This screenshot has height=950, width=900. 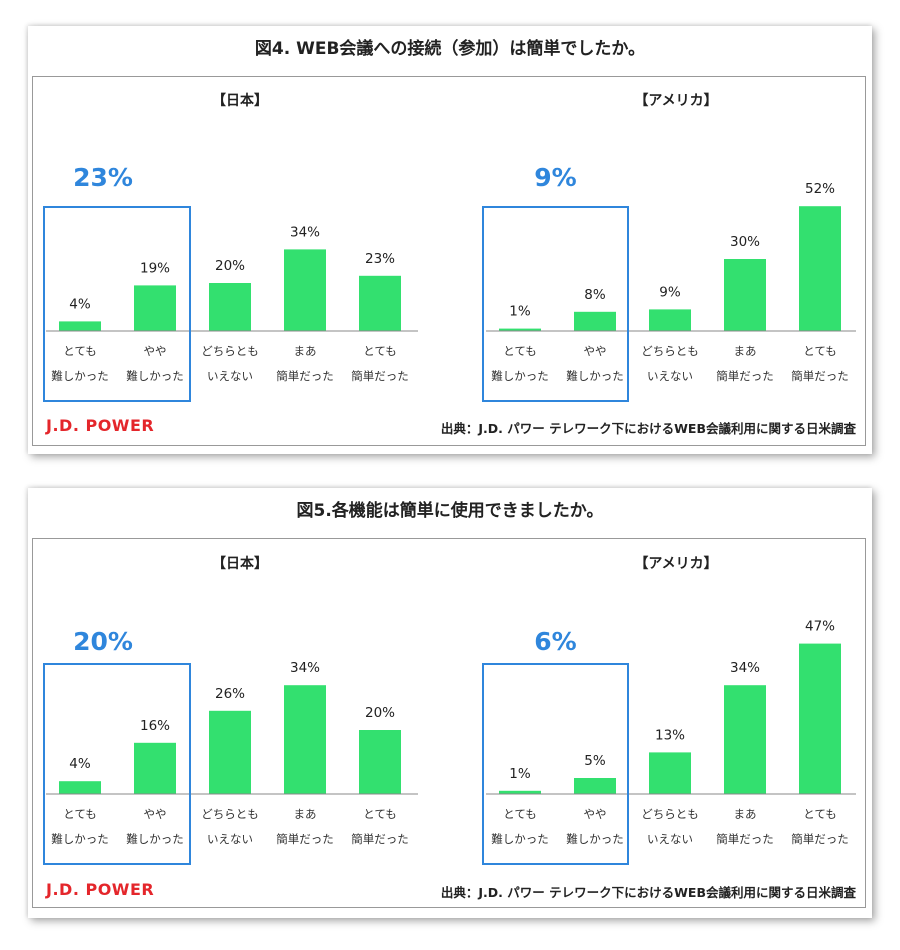 What do you see at coordinates (820, 189) in the screenshot?
I see `data-label: 52%` at bounding box center [820, 189].